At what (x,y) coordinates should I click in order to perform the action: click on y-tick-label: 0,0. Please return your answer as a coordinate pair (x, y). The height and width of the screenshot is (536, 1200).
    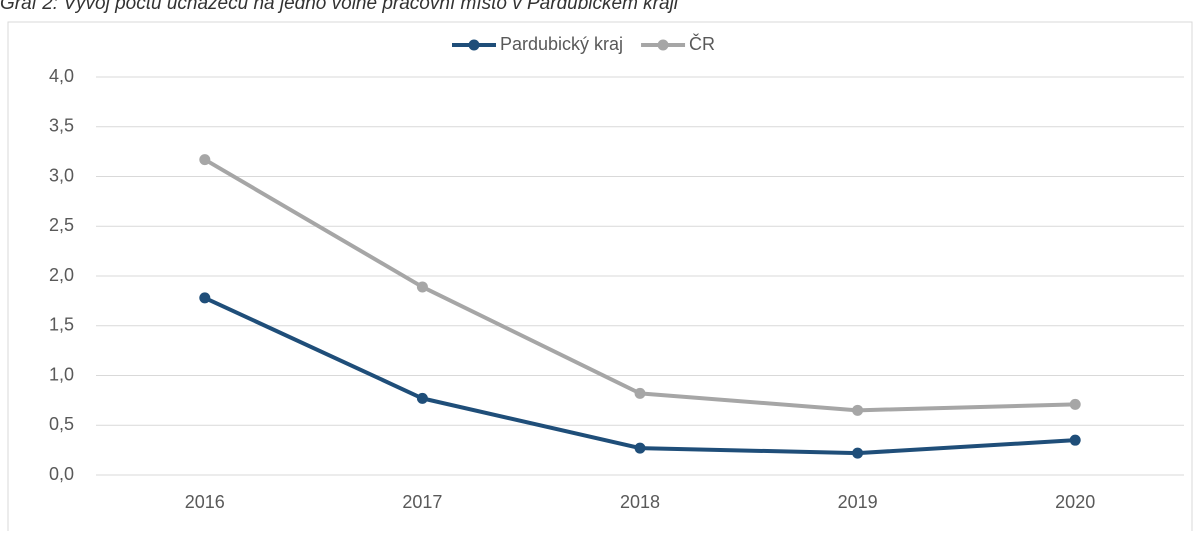
    Looking at the image, I should click on (61, 474).